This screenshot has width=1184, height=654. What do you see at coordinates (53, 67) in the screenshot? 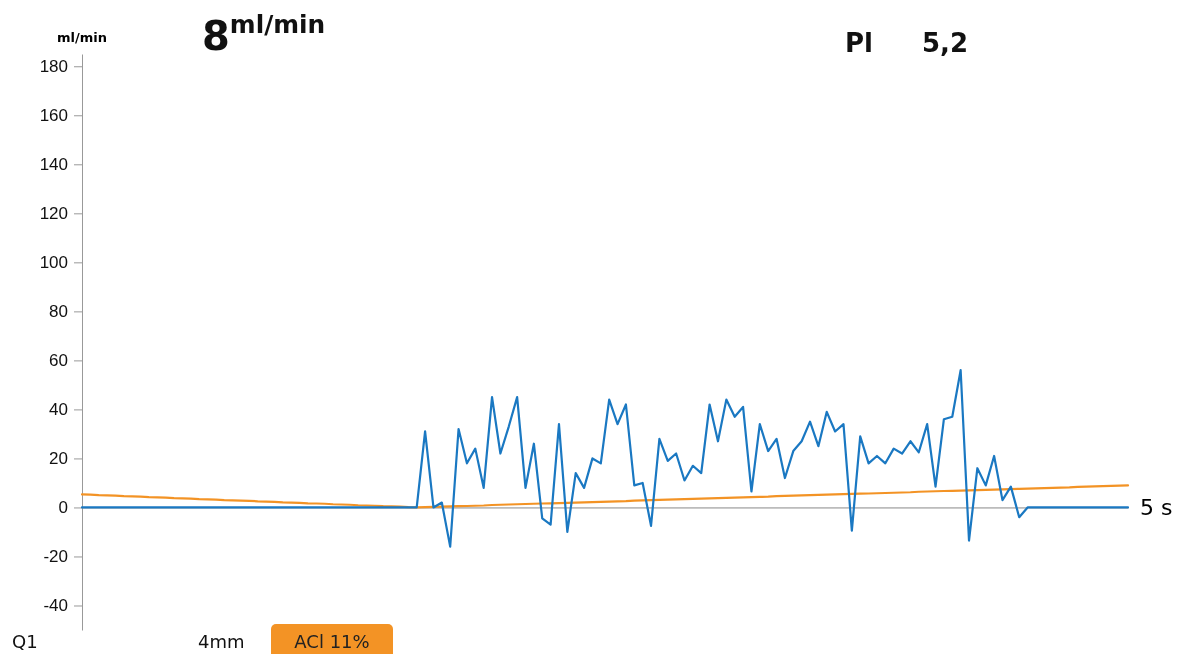
I see `y-tick-label: 180` at bounding box center [53, 67].